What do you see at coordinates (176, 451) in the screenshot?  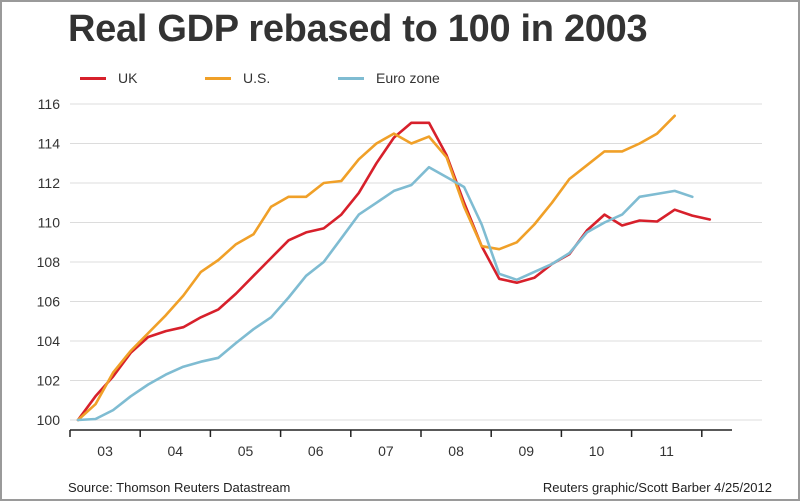 I see `x-tick-label: 04` at bounding box center [176, 451].